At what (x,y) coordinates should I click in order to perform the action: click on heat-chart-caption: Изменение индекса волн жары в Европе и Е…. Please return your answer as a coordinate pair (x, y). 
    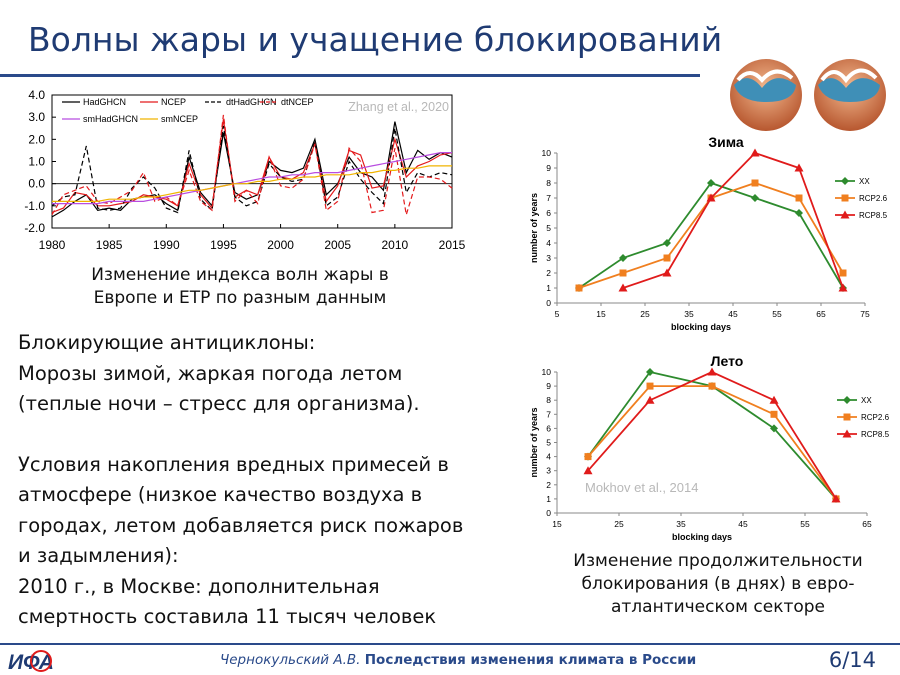
    Looking at the image, I should click on (240, 287).